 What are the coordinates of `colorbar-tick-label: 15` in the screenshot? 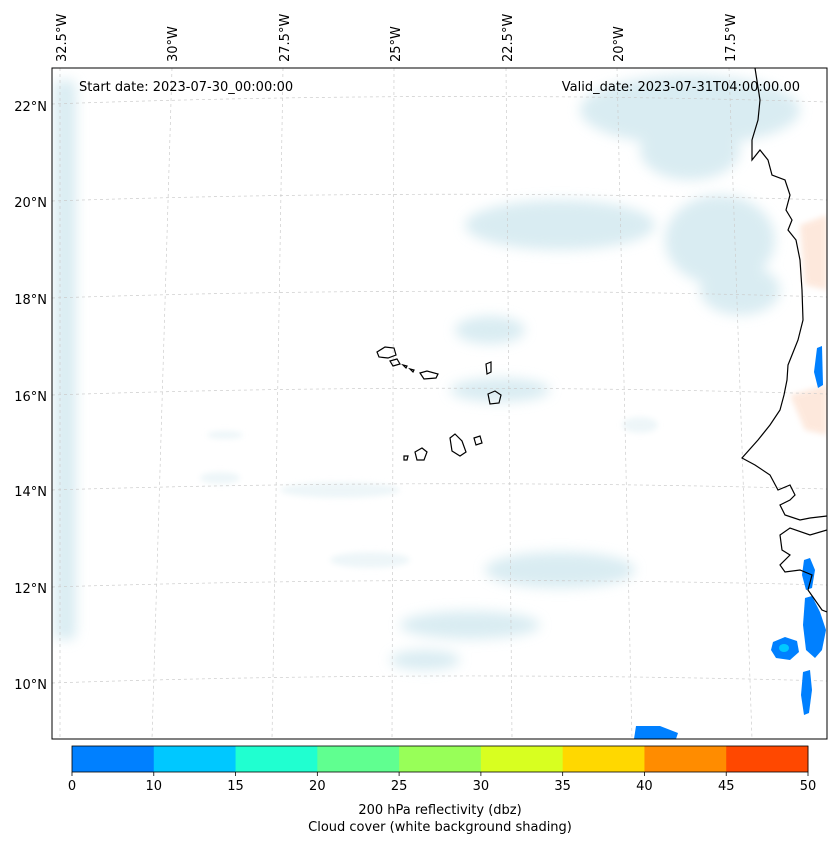 It's located at (235, 786).